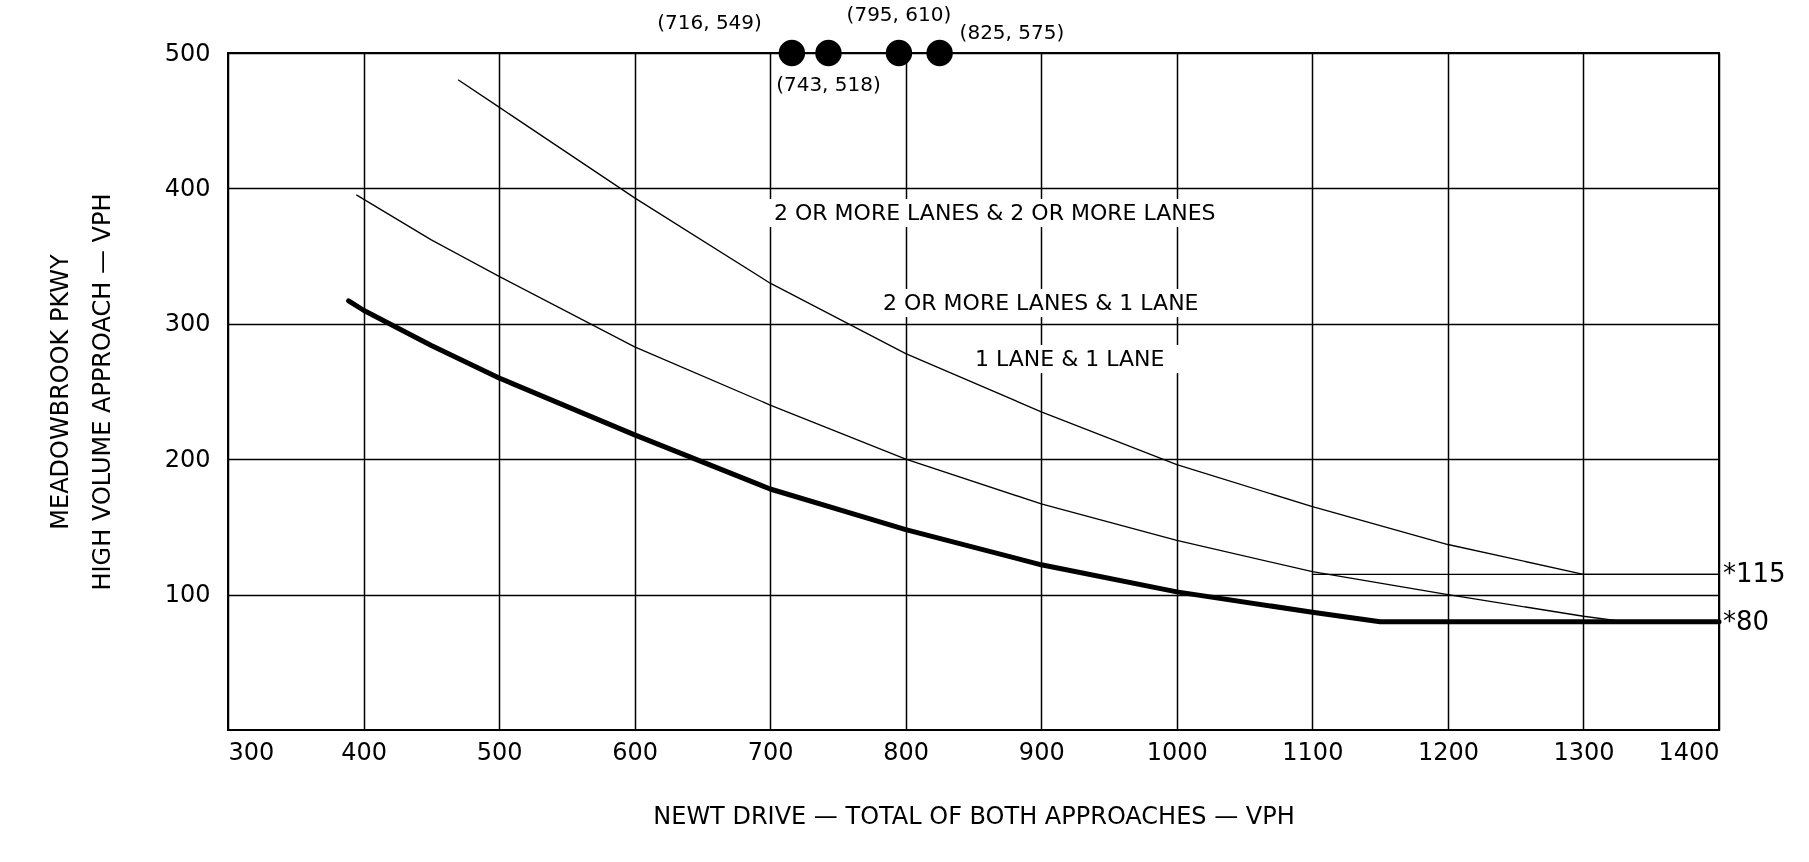 This screenshot has height=862, width=1809. I want to click on y-tick-label: 300, so click(187, 323).